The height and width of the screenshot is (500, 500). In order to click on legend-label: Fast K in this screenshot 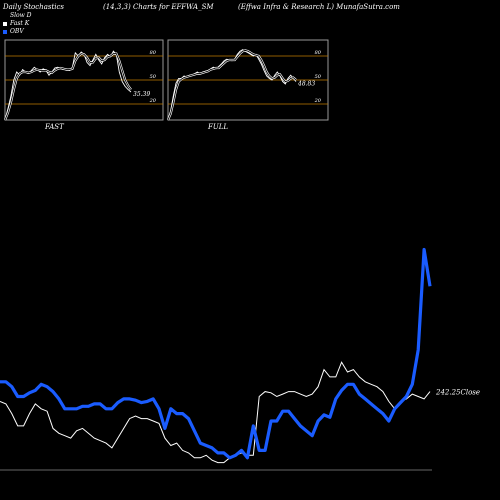, I will do `click(20, 23)`.